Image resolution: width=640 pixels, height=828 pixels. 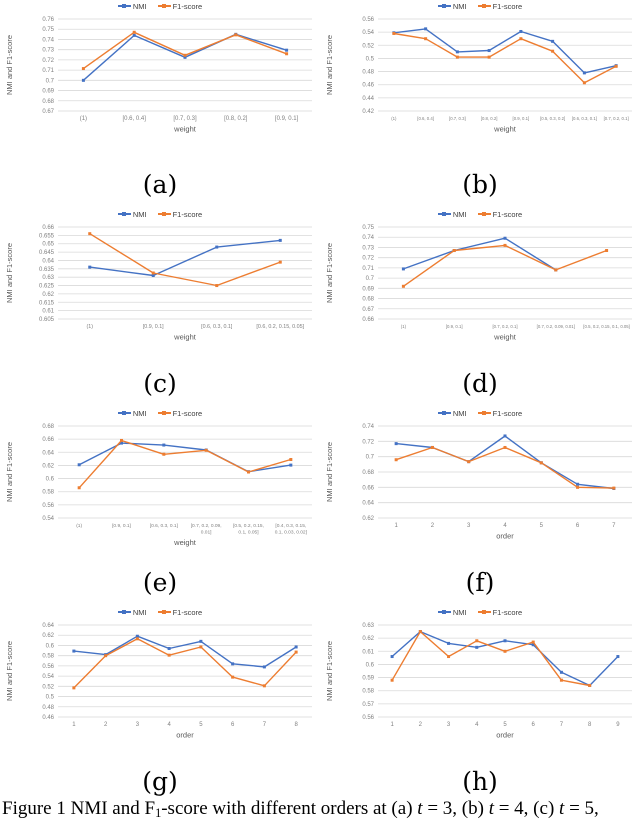 What do you see at coordinates (265, 725) in the screenshot?
I see `x-tick-label: 7` at bounding box center [265, 725].